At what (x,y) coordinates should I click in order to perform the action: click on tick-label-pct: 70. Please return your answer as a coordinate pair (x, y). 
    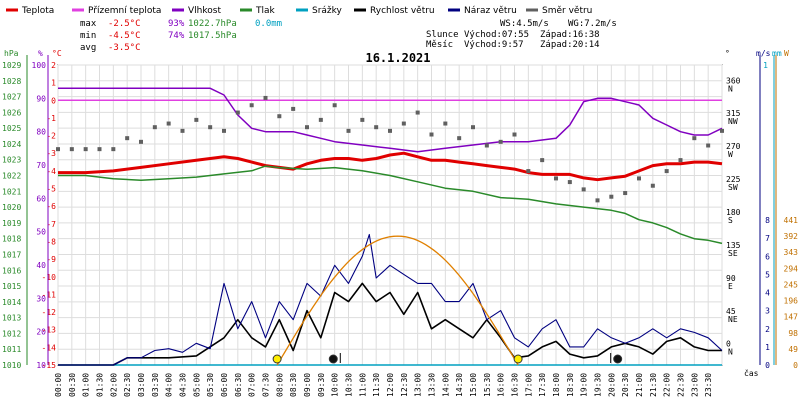
    Looking at the image, I should click on (41, 165).